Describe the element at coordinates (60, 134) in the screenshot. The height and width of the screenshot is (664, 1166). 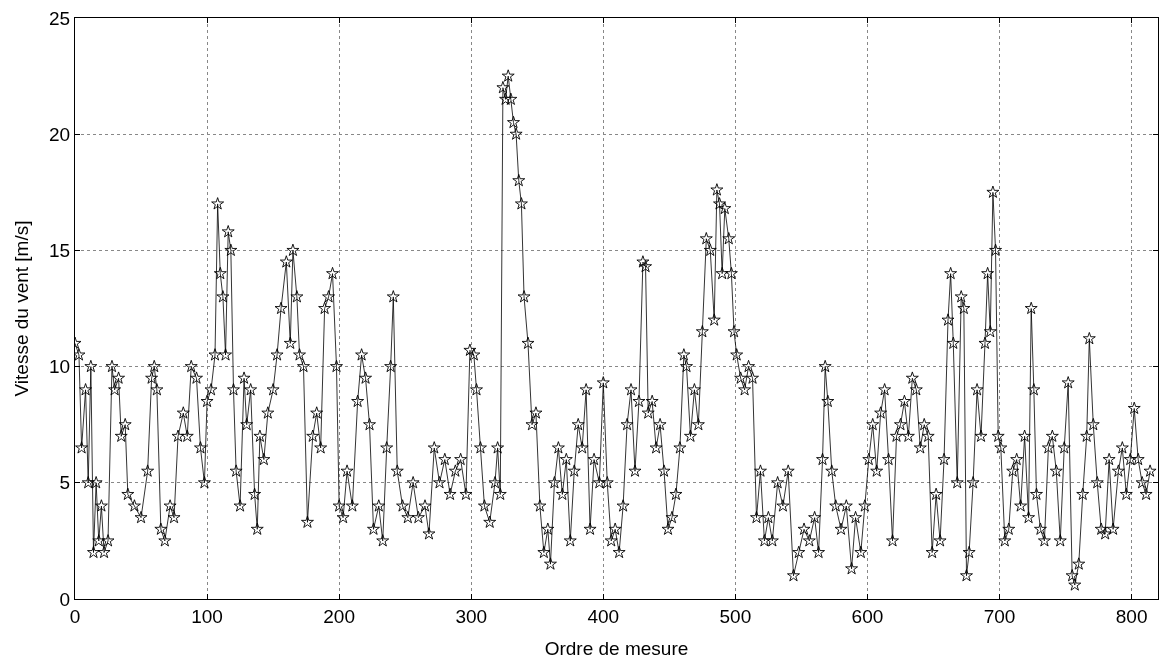
I see `y-tick-label: 20` at that location.